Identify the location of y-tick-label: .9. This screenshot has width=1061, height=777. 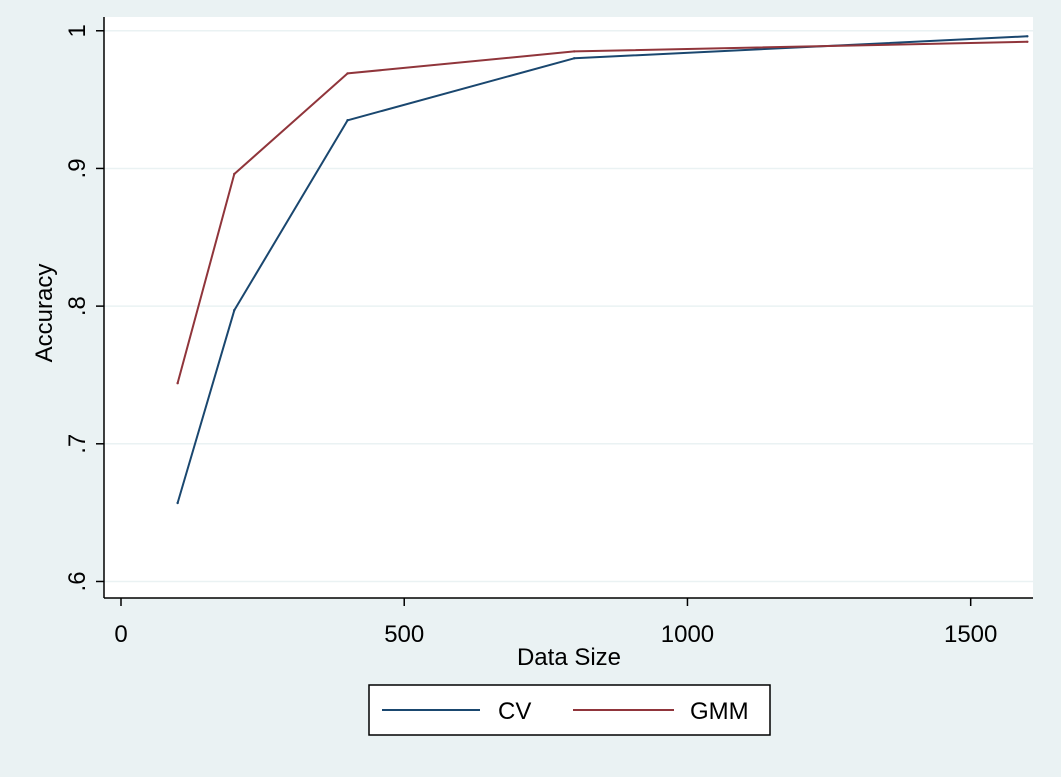
(77, 168).